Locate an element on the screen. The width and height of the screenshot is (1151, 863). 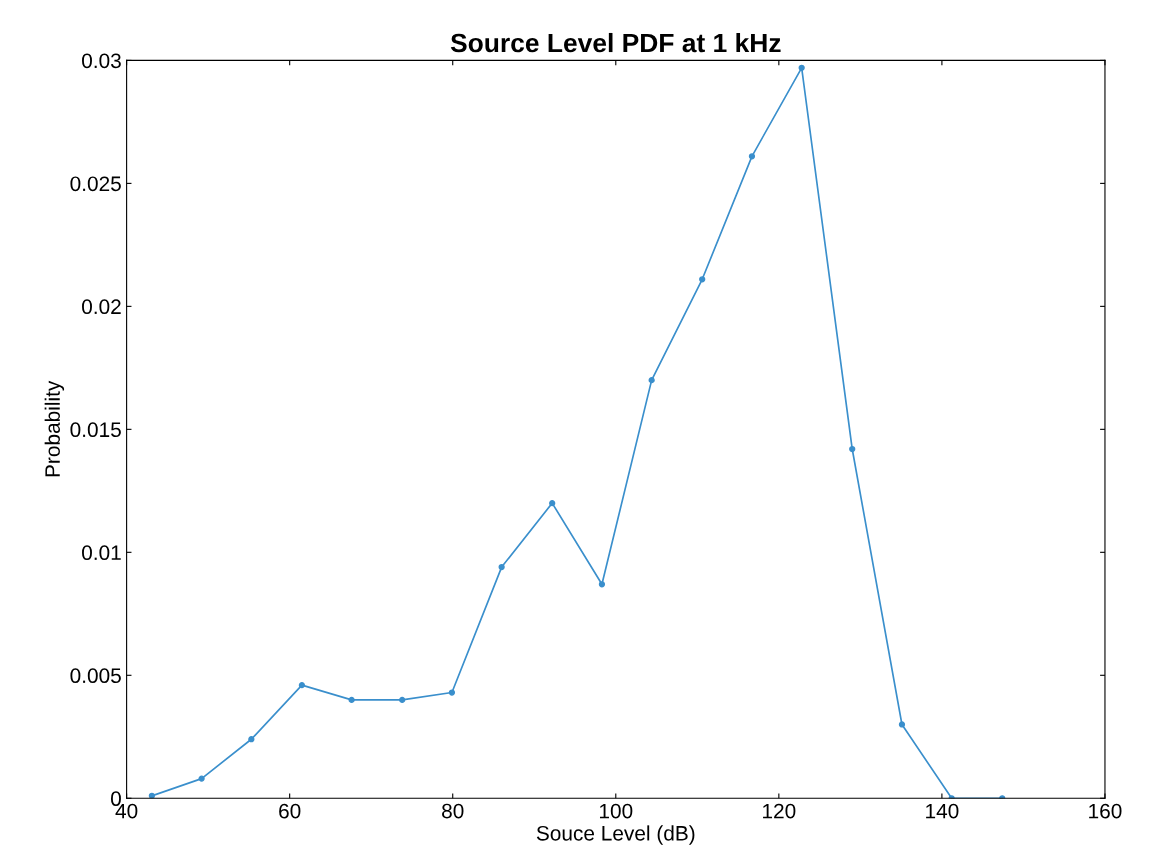
y-tick-label: 0.01 is located at coordinates (101, 553).